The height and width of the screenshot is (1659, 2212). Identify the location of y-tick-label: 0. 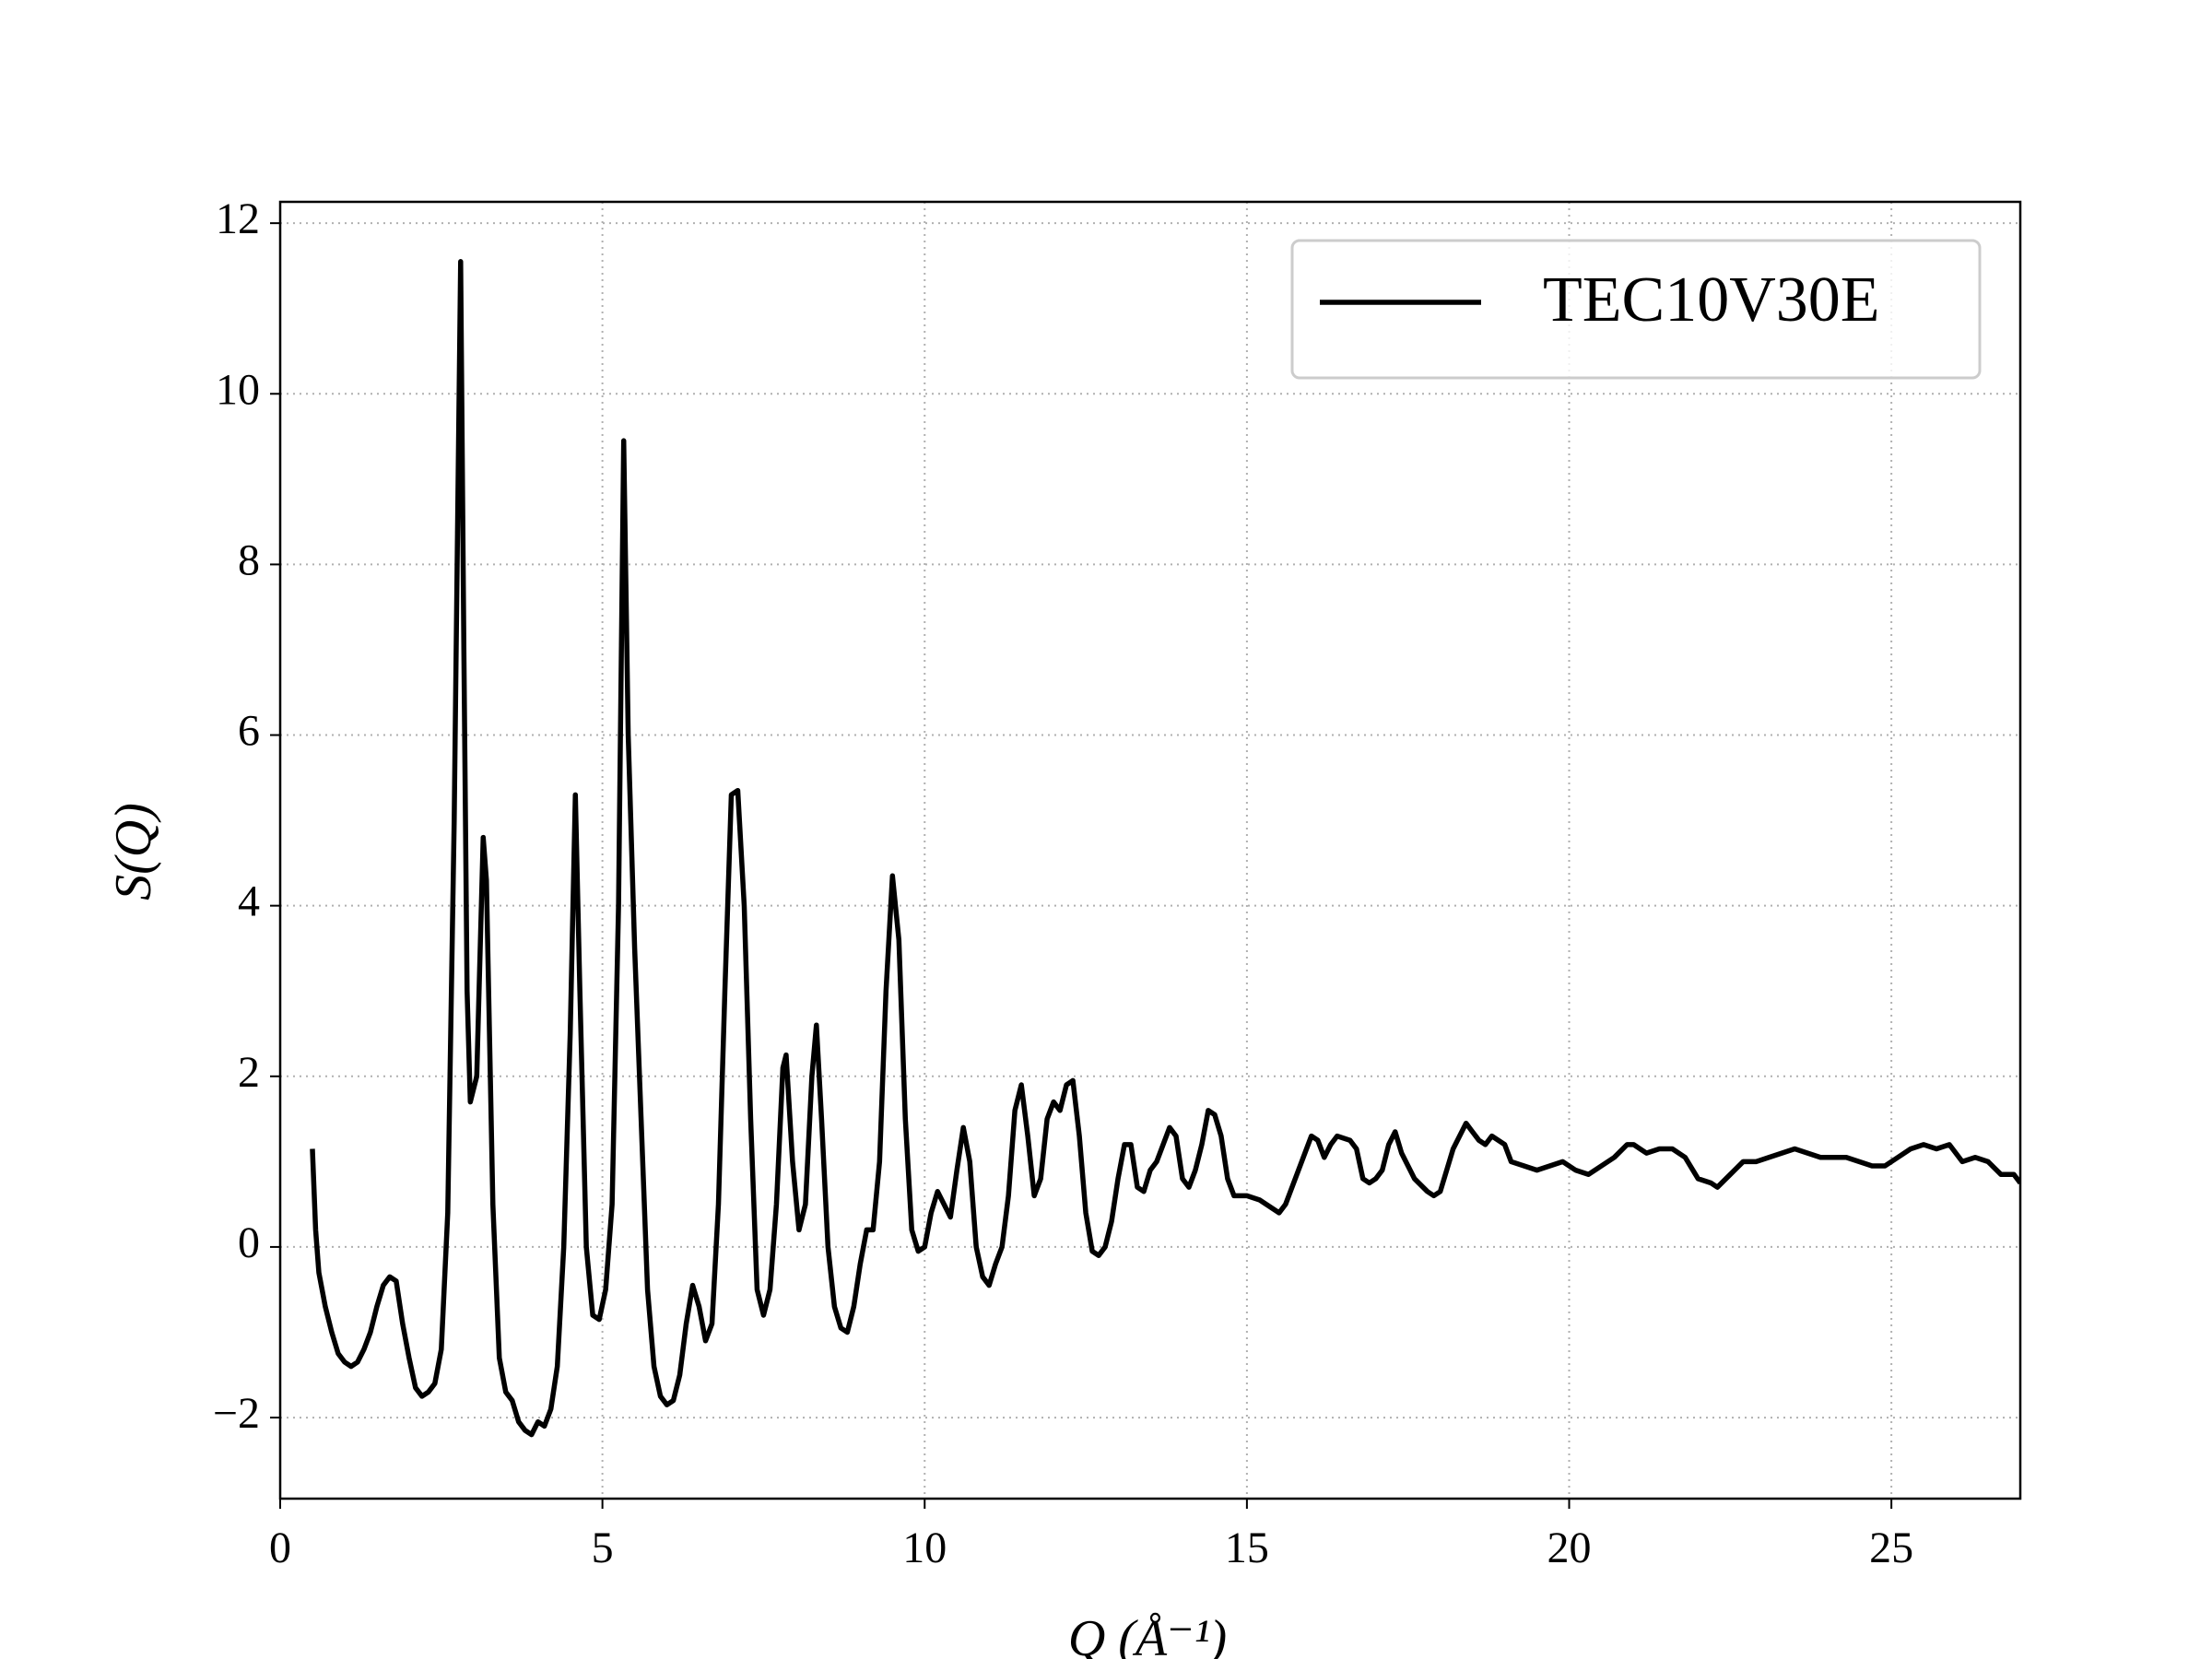
(249, 1242).